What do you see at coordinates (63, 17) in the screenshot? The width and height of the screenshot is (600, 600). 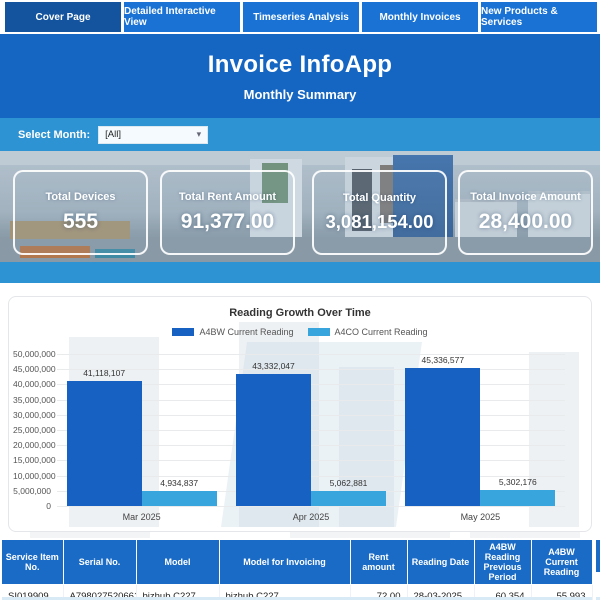 I see `tab-cover-page: Cover Page` at bounding box center [63, 17].